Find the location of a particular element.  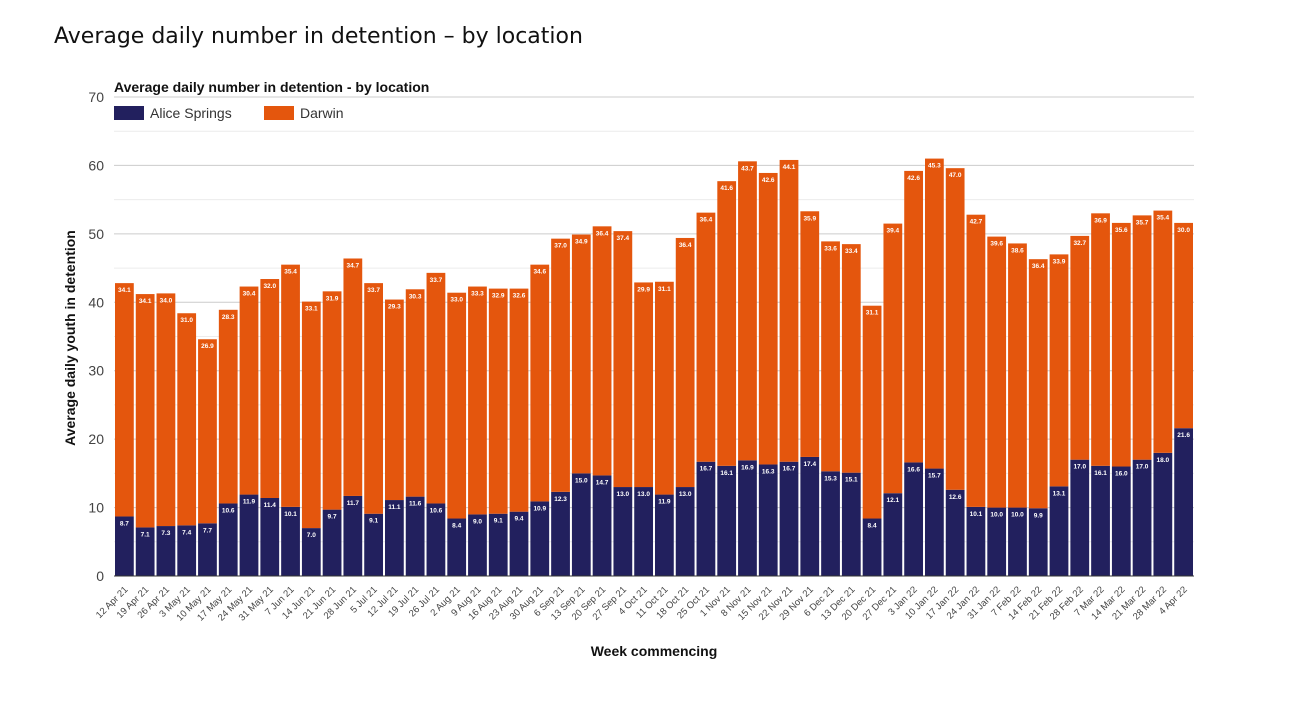

bar-value-label: 7.1 is located at coordinates (145, 534).